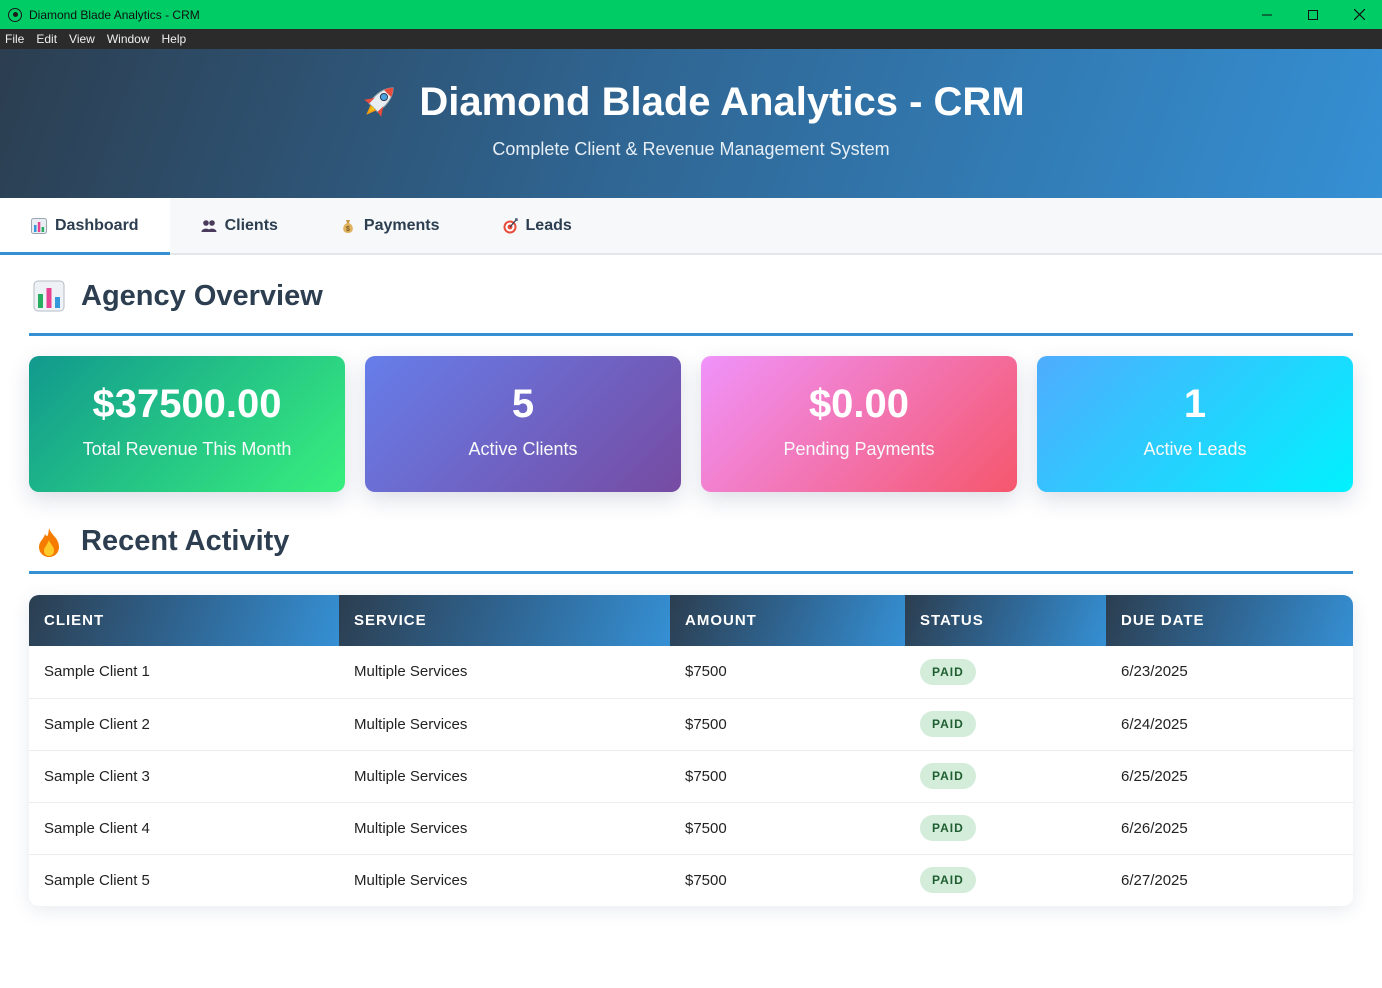  I want to click on cell-due-date: 6/27/2025, so click(1229, 880).